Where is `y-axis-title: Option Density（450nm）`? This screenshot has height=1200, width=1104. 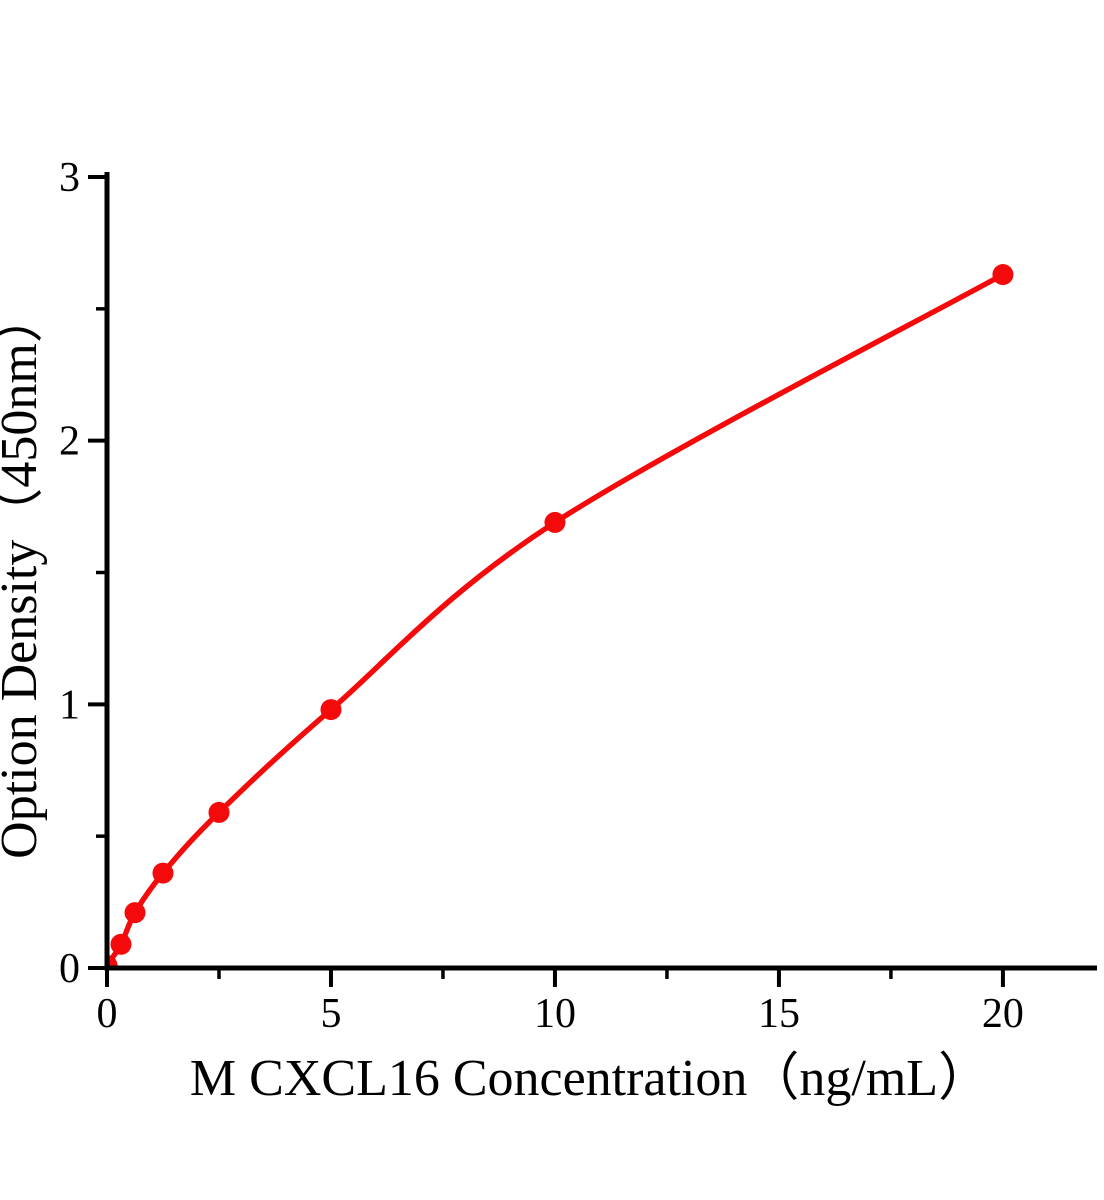
y-axis-title: Option Density（450nm） is located at coordinates (24, 575).